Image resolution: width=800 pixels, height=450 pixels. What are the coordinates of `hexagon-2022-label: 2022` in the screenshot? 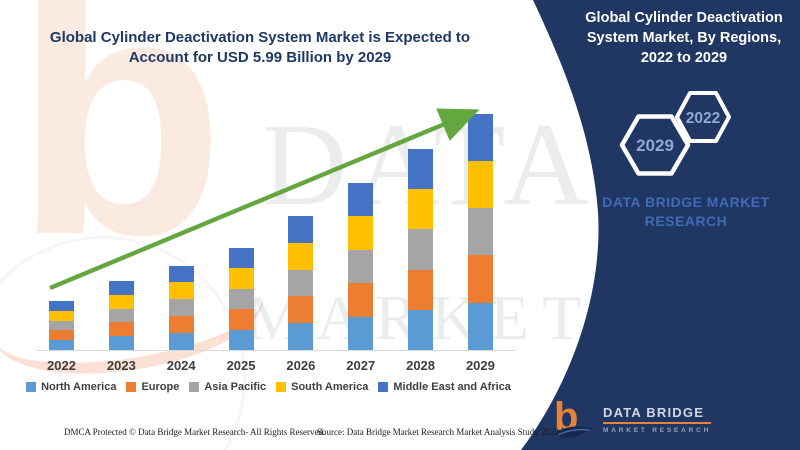 It's located at (703, 118).